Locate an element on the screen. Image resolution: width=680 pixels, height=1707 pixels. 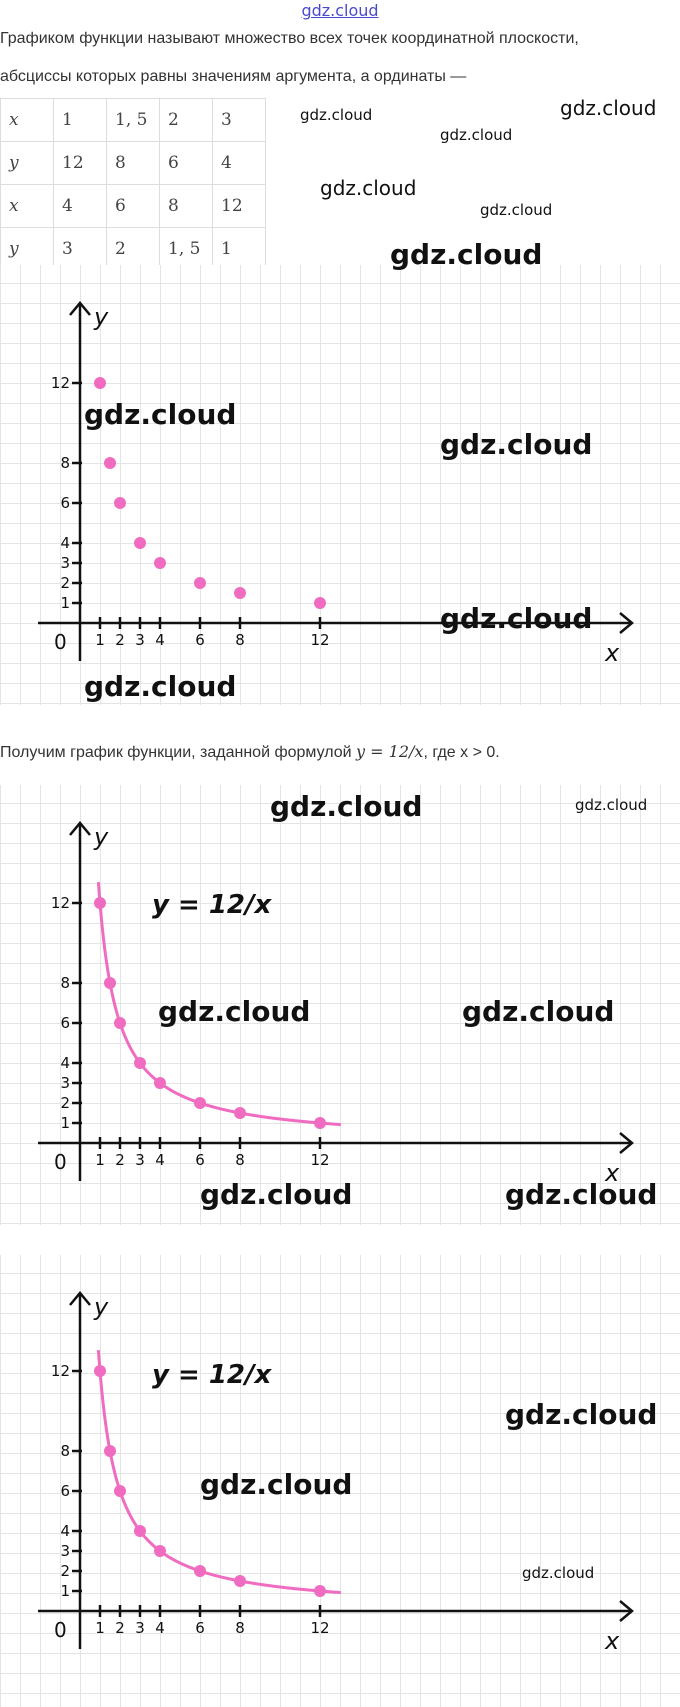
y-tick-label: 6 is located at coordinates (65, 1491).